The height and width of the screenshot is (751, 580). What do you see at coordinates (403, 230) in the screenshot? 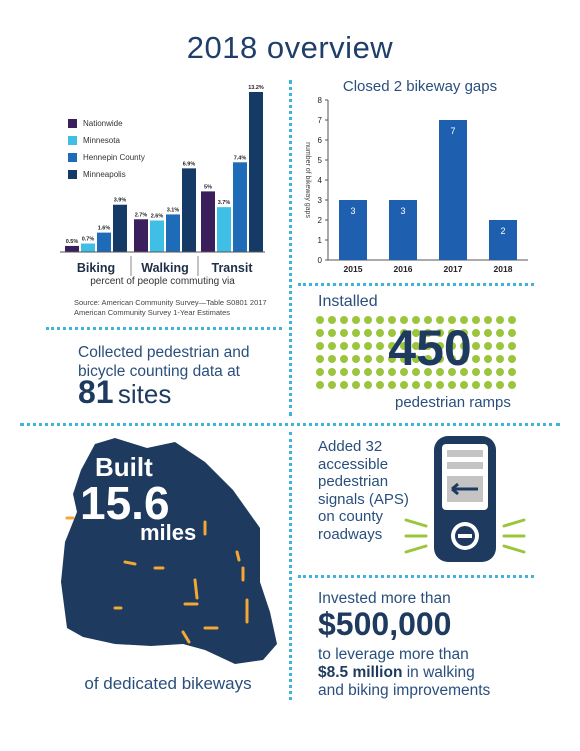
I see `gaps-bar-2016` at bounding box center [403, 230].